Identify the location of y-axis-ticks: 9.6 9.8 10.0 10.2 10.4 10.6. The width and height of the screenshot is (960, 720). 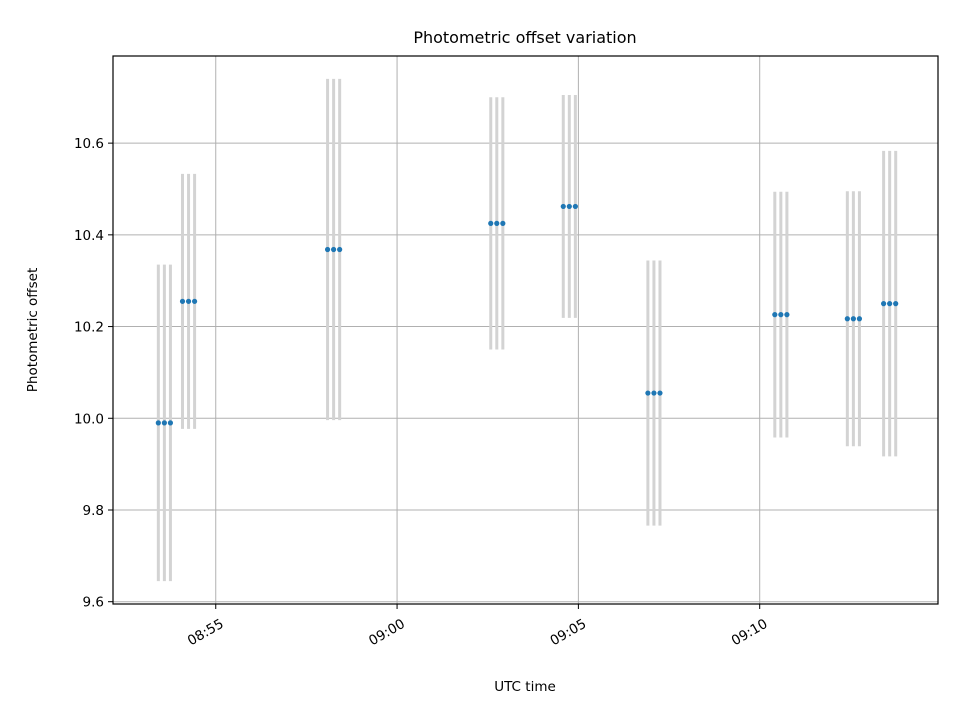
(93, 373).